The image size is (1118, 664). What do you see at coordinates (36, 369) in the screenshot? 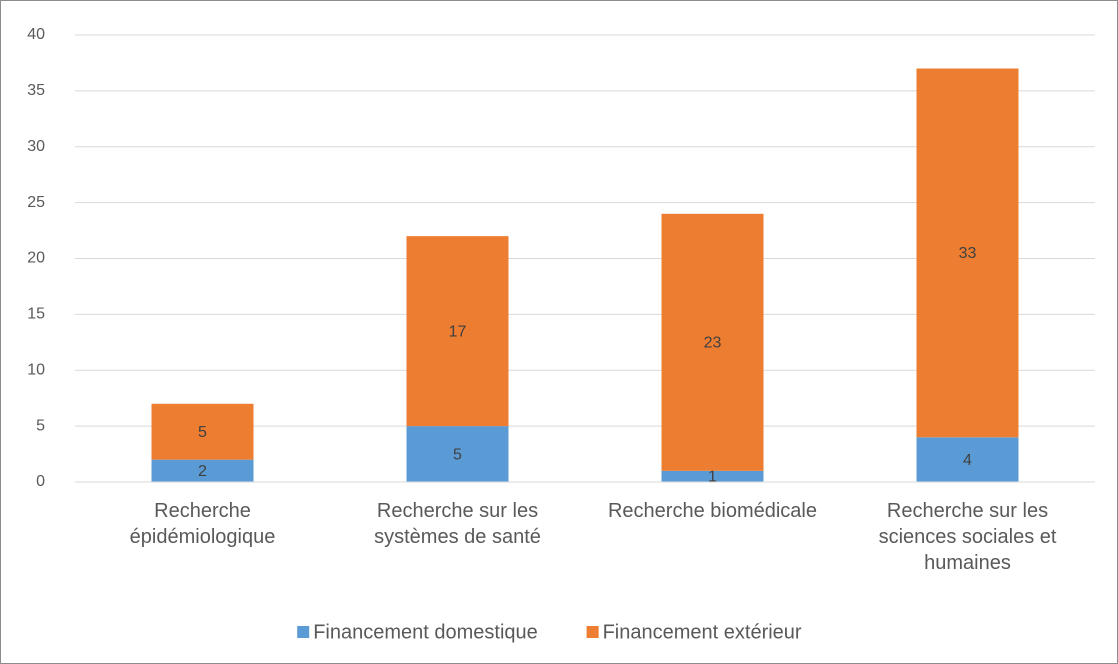
I see `y-tick-label: 10` at bounding box center [36, 369].